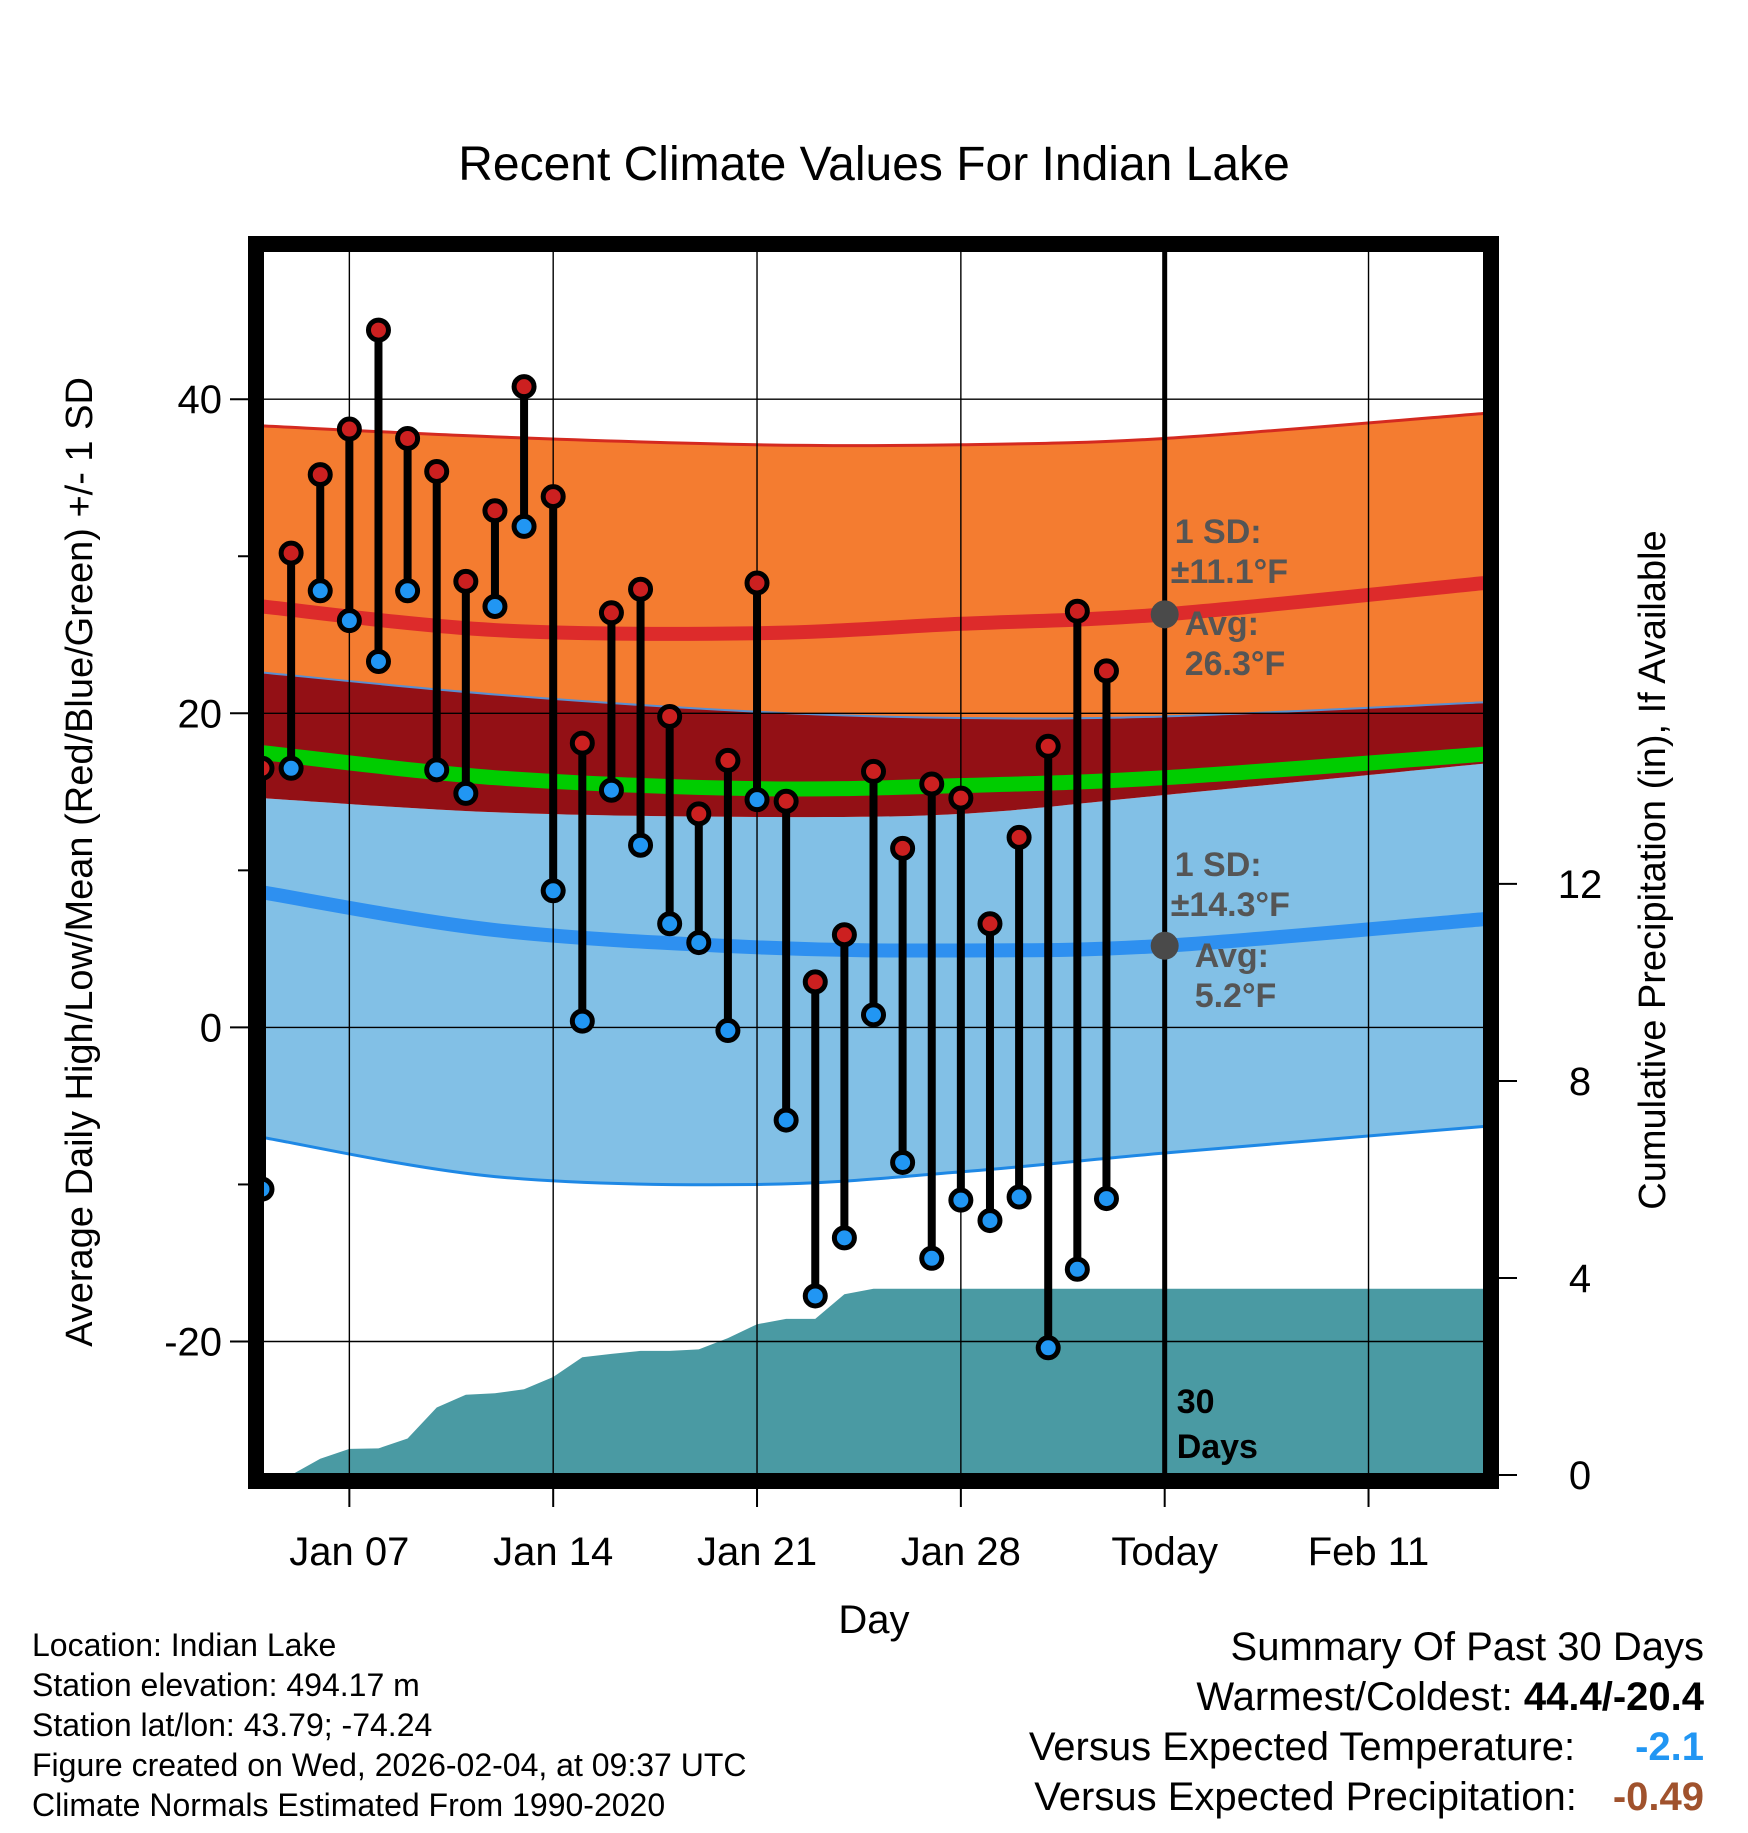 This screenshot has width=1748, height=1833. What do you see at coordinates (961, 1552) in the screenshot?
I see `x-tick-label: Jan 28` at bounding box center [961, 1552].